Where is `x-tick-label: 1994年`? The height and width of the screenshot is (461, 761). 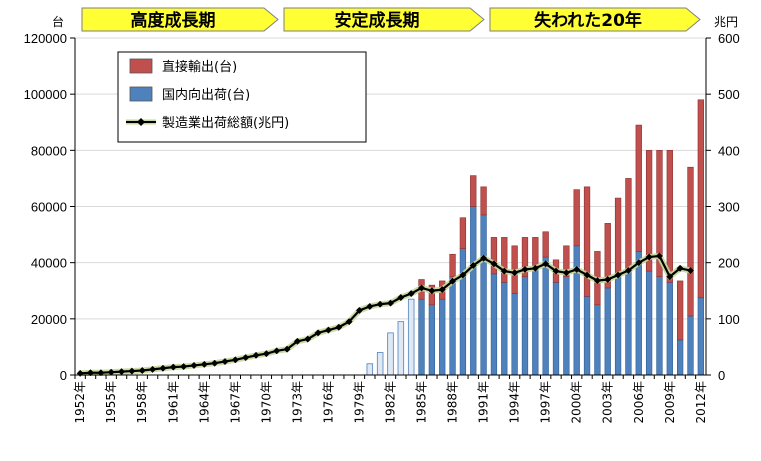
x-tick-label: 1994年 is located at coordinates (515, 402).